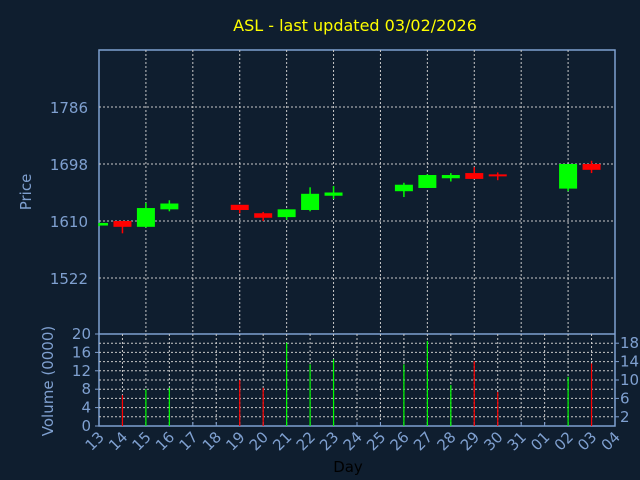 Image resolution: width=640 pixels, height=480 pixels. Describe the element at coordinates (282, 441) in the screenshot. I see `x-tick-label: 21` at that location.